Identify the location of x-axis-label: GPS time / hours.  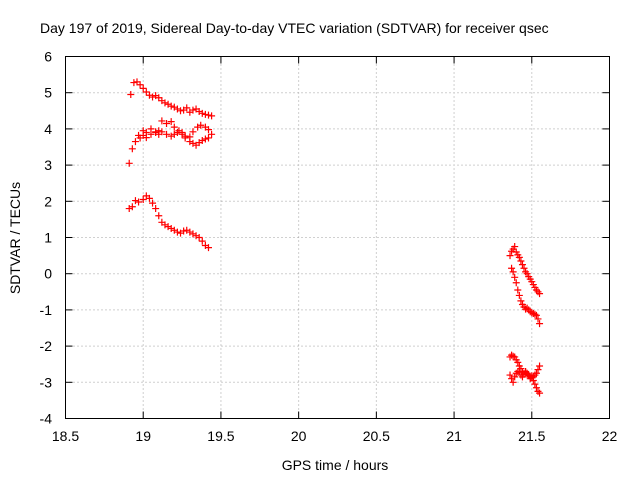
(335, 465).